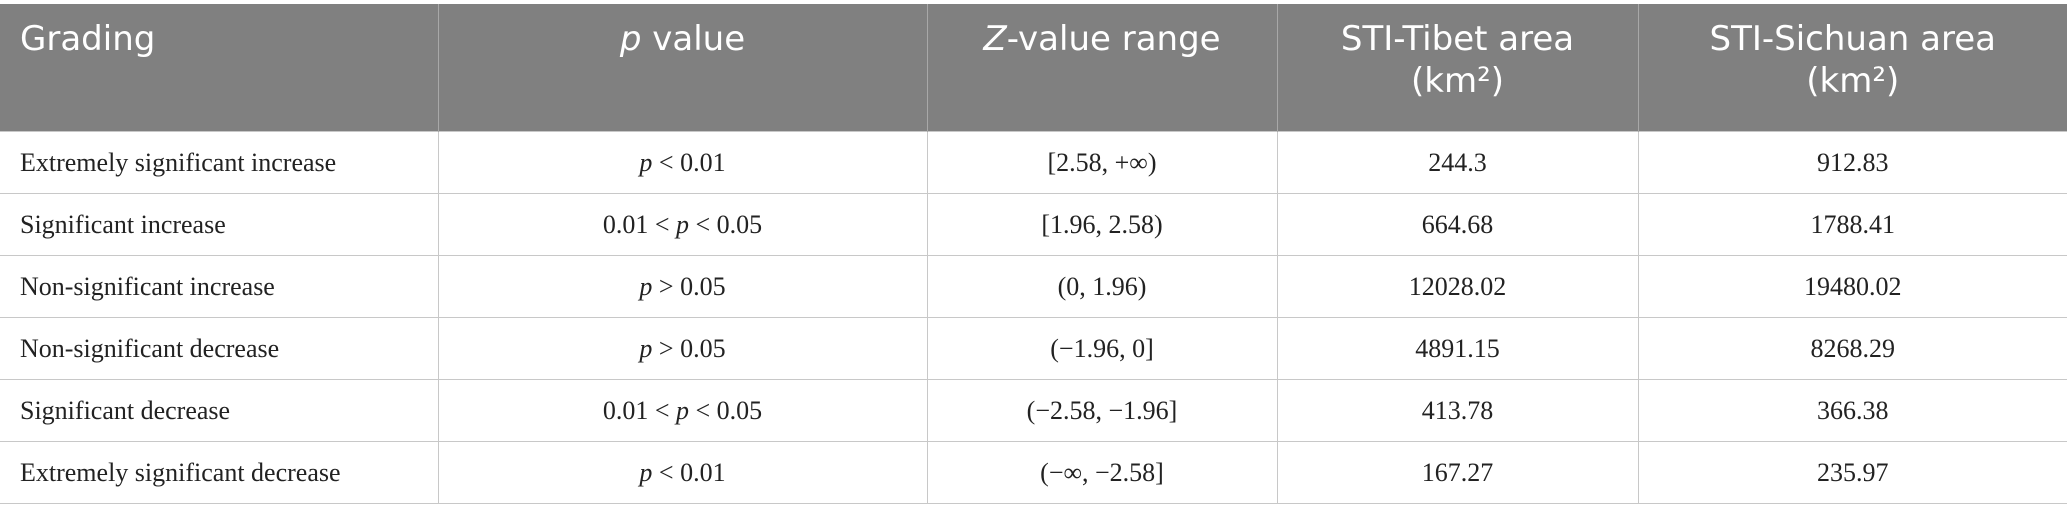  I want to click on header-cell: STI-Tibet area (km²), so click(1458, 68).